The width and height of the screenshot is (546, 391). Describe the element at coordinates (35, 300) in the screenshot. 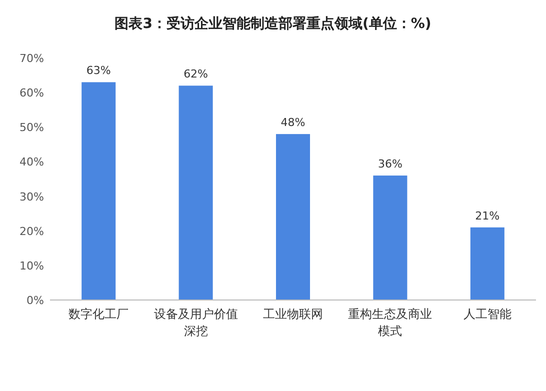

I see `y-tick-label: 0%` at that location.